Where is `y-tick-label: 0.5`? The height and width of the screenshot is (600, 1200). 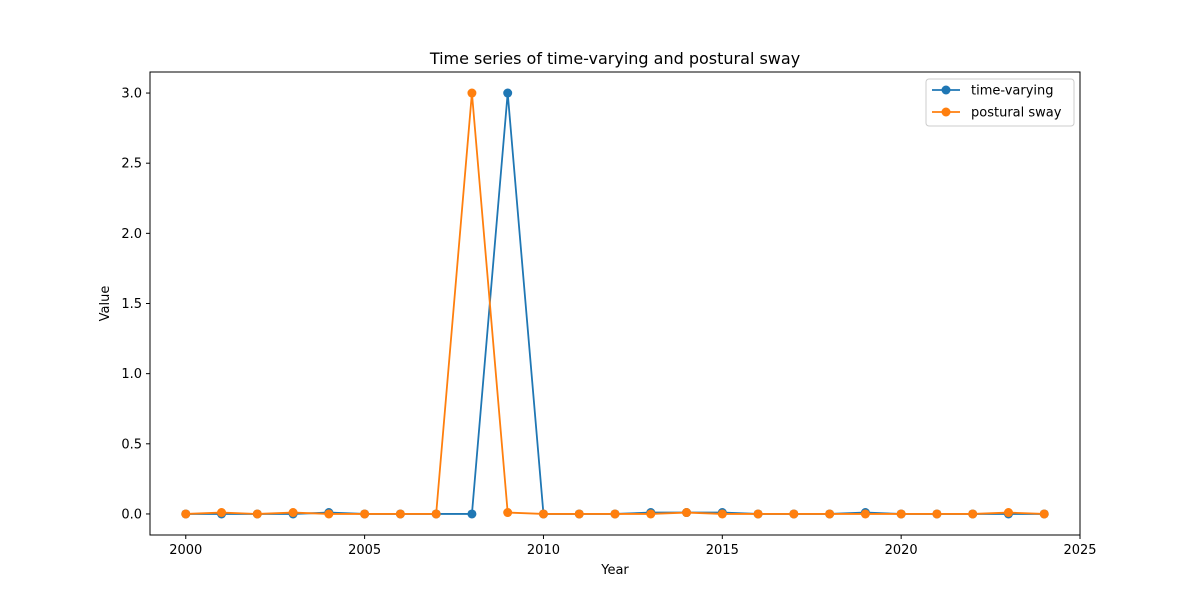 y-tick-label: 0.5 is located at coordinates (131, 444).